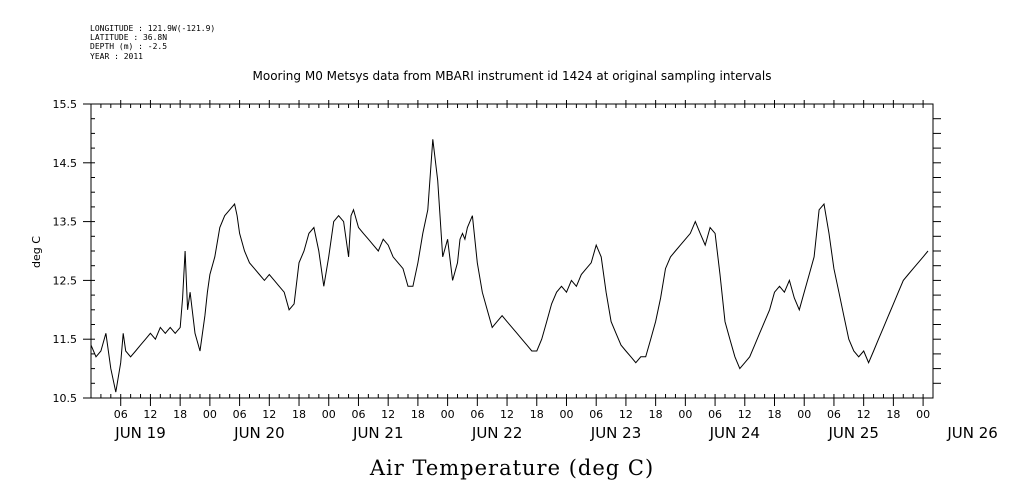 The height and width of the screenshot is (504, 1009). Describe the element at coordinates (65, 398) in the screenshot. I see `y-tick-label: 10.5` at that location.